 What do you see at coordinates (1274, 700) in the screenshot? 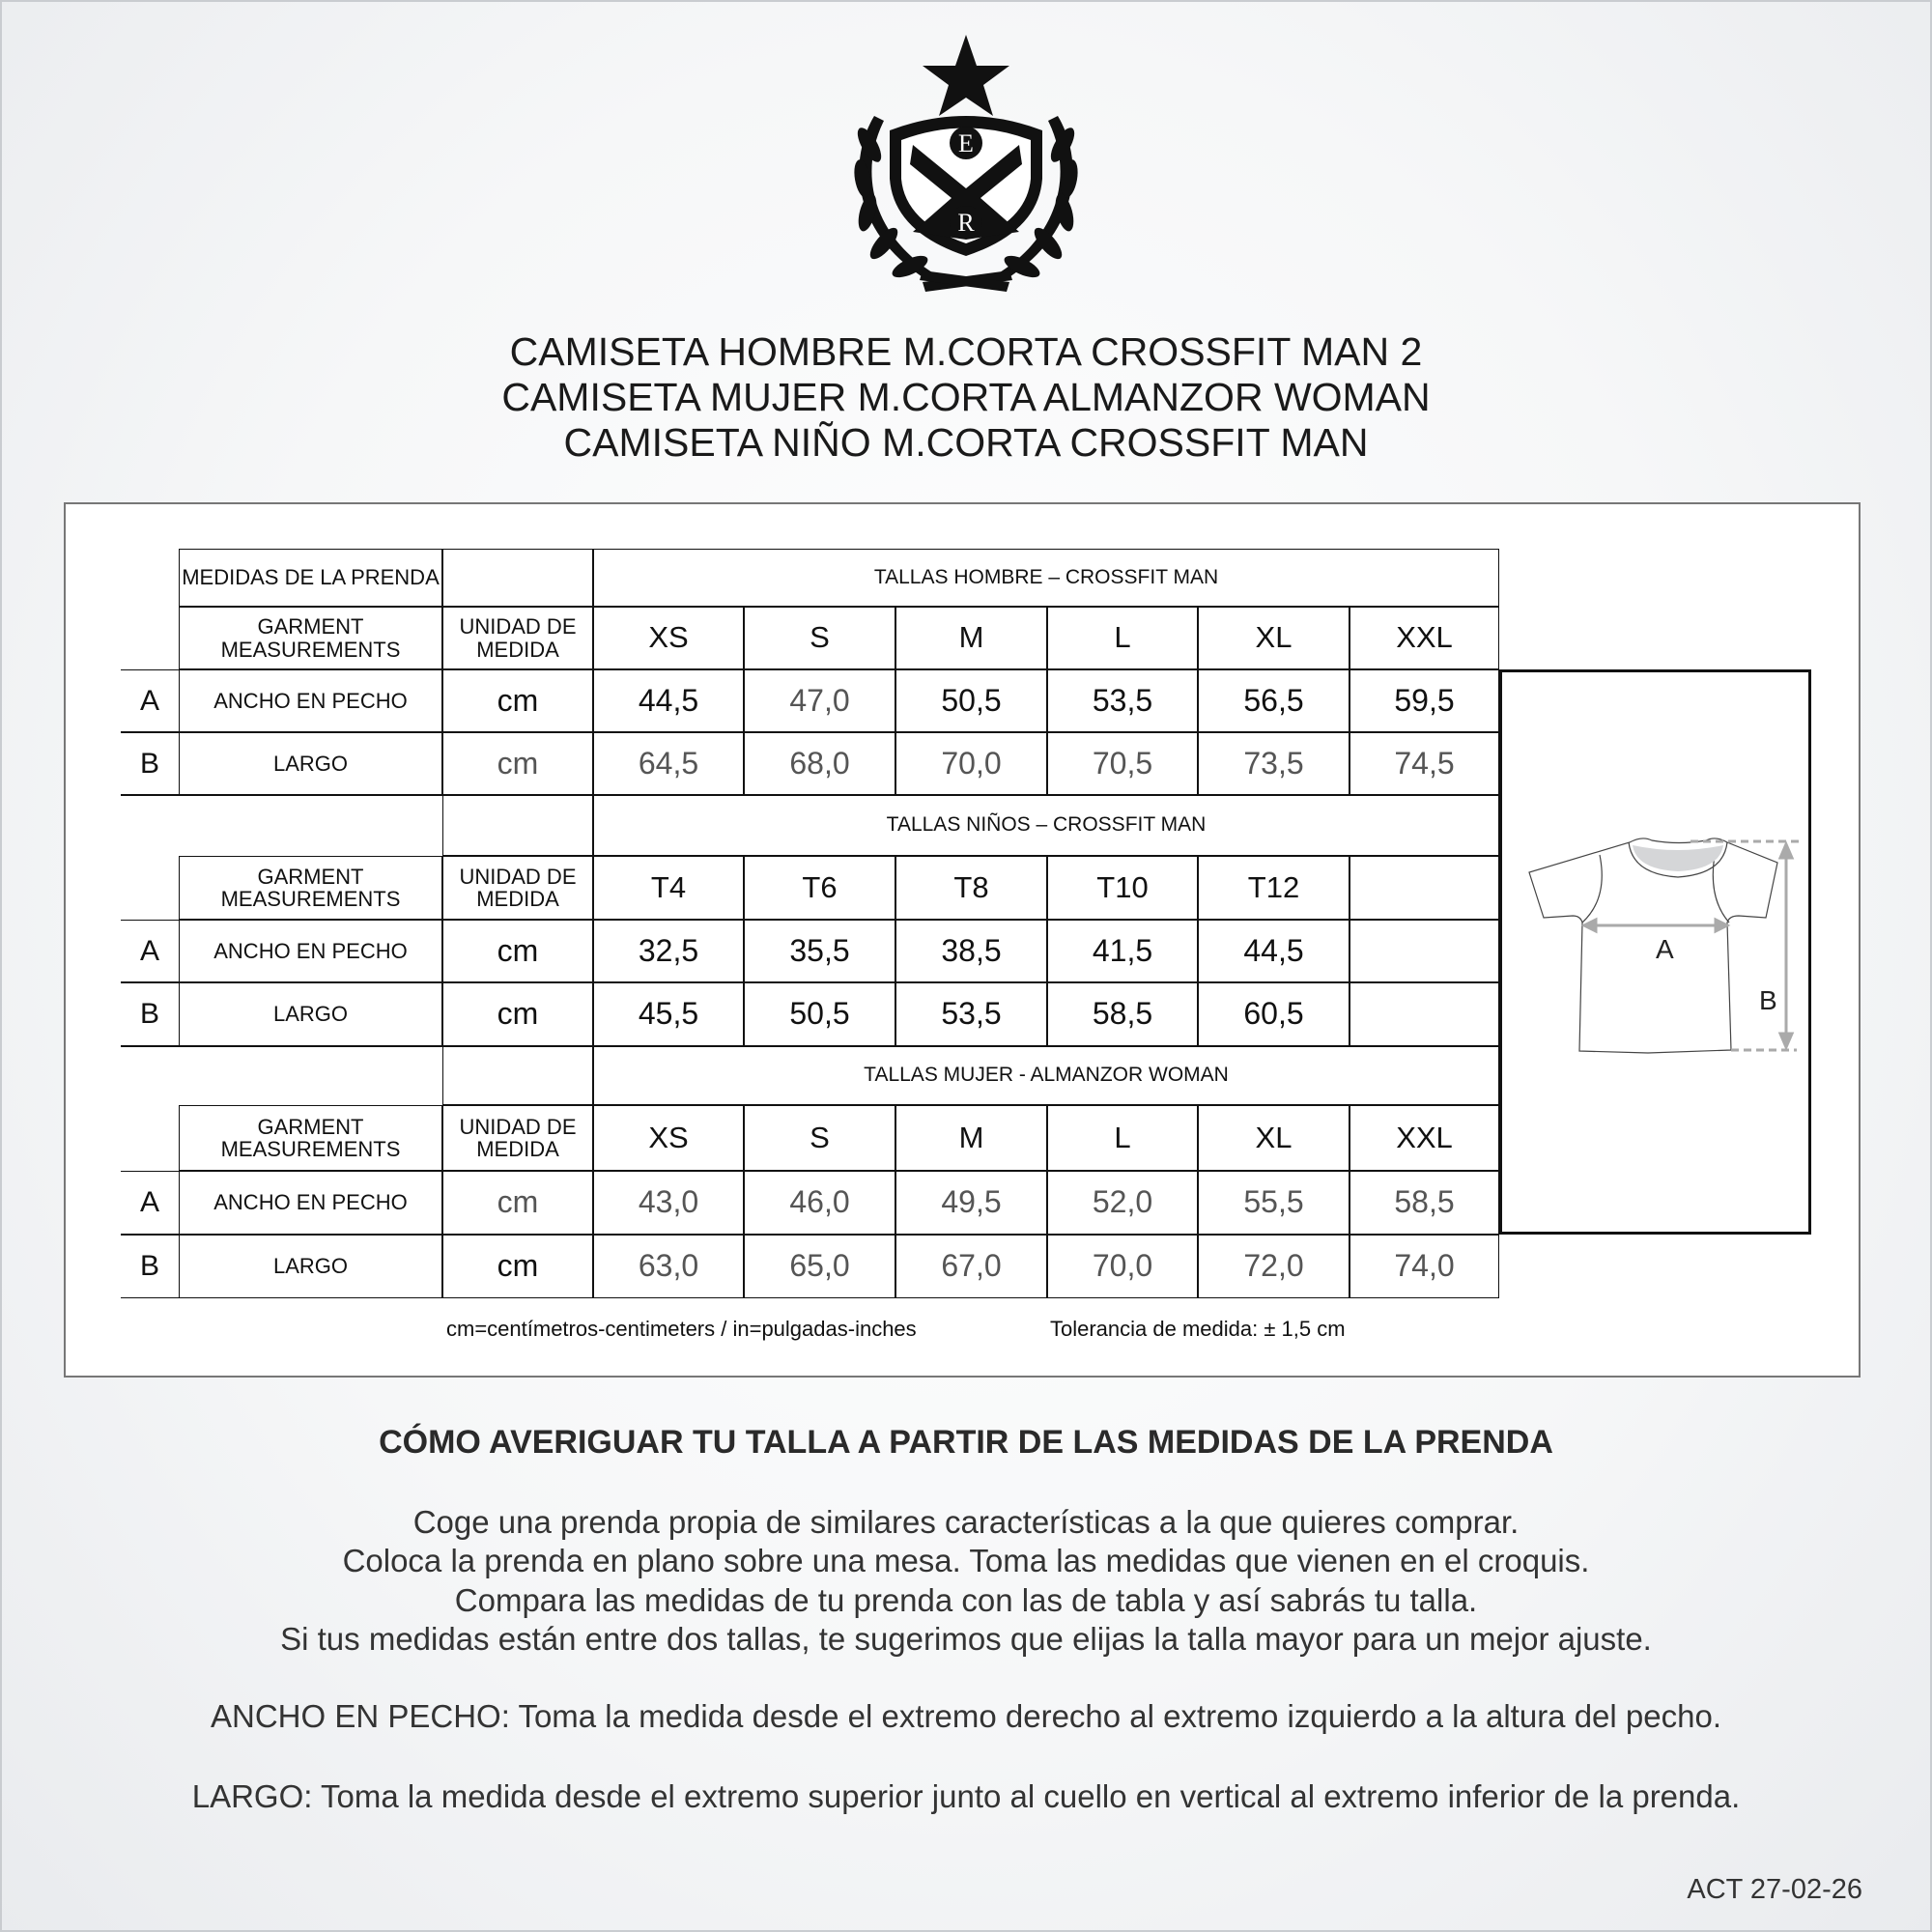
I see `measurement-value: 56,5` at bounding box center [1274, 700].